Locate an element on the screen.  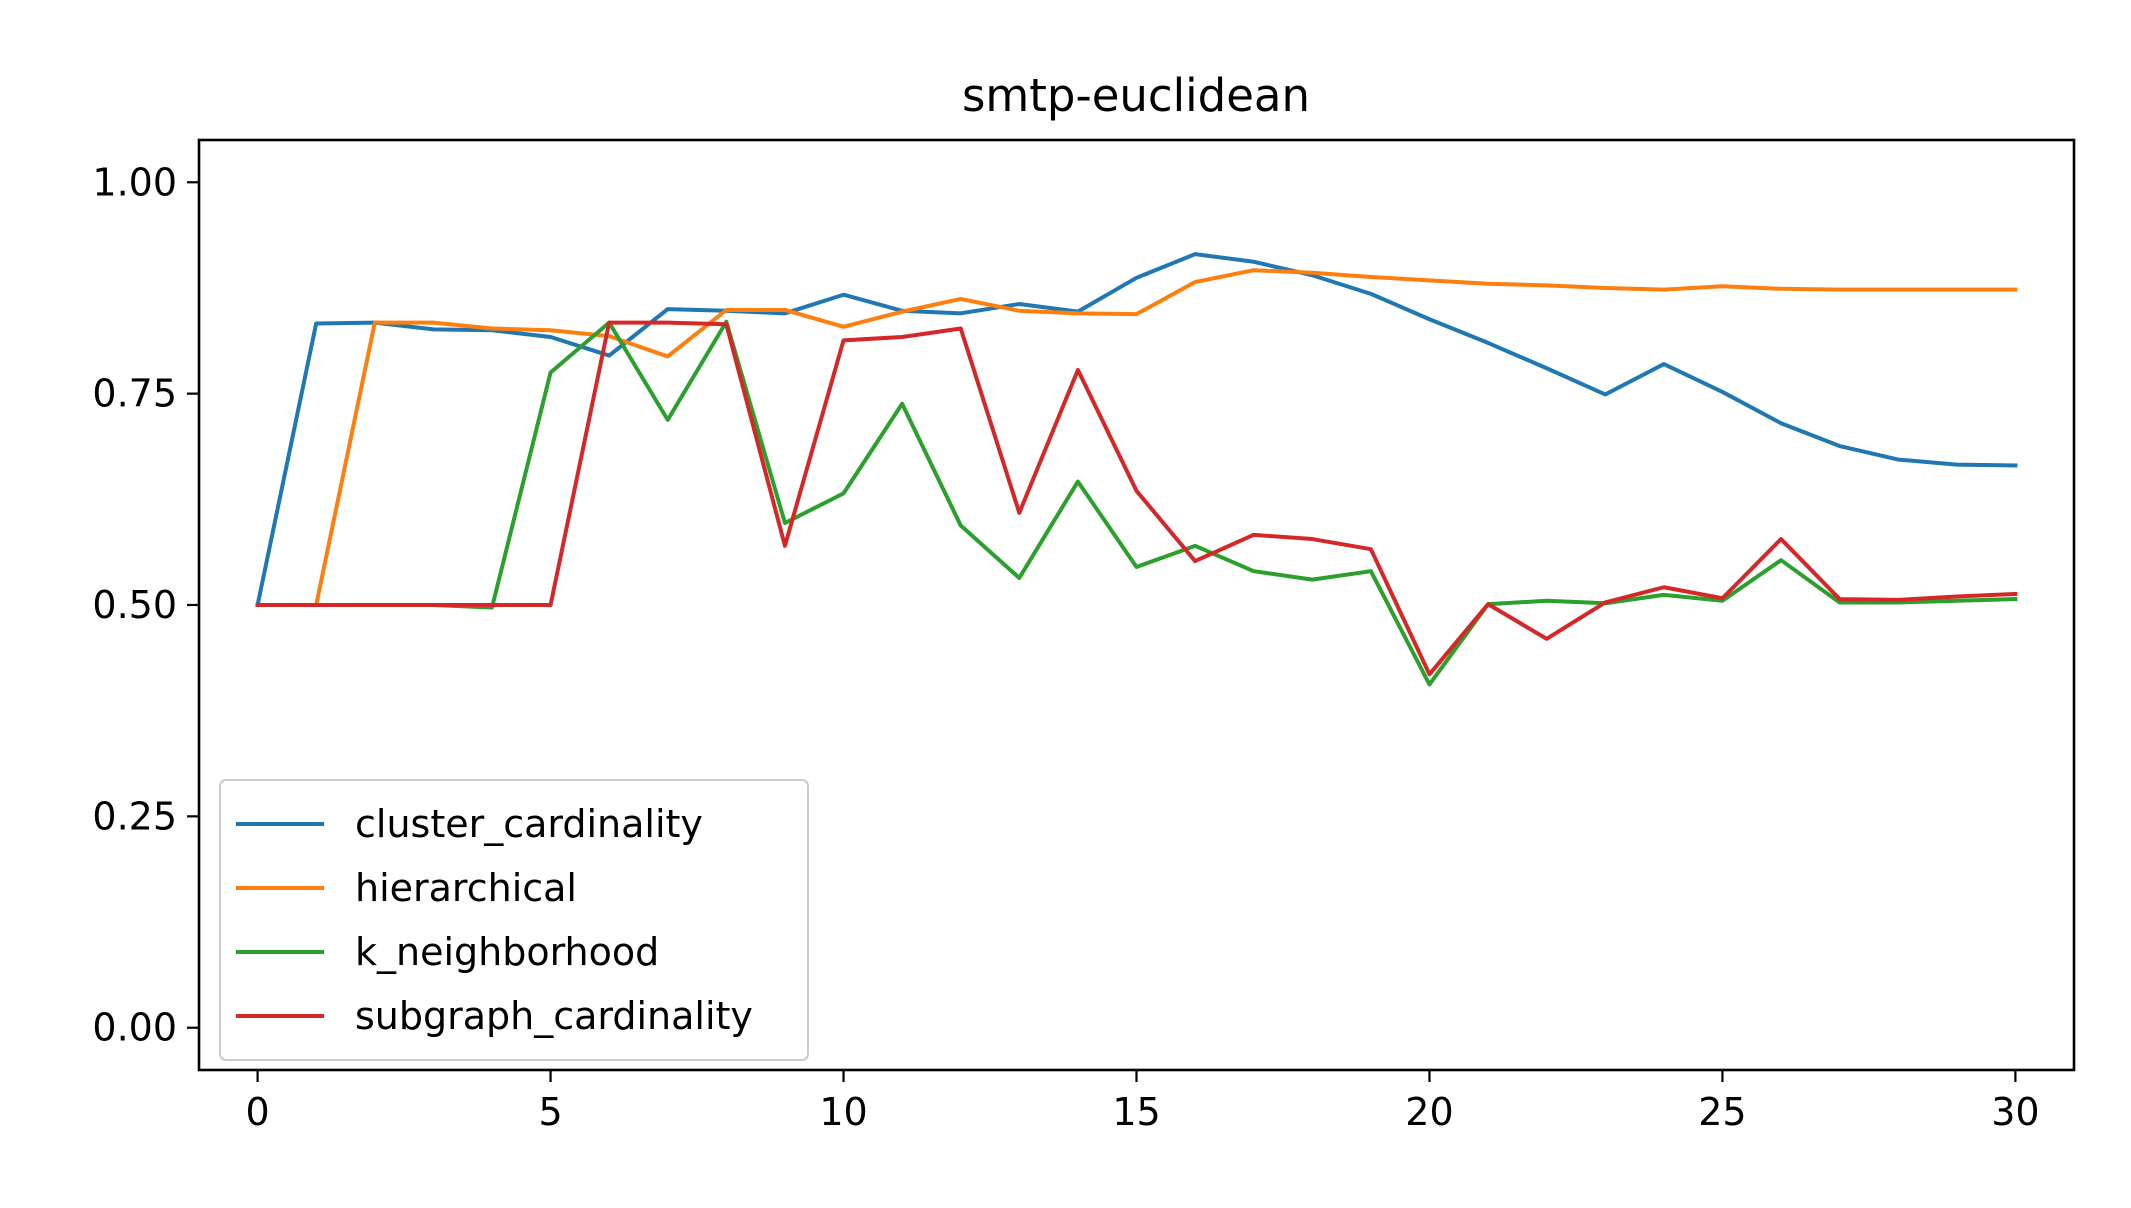
y-tick-label: 0.75 is located at coordinates (134, 394).